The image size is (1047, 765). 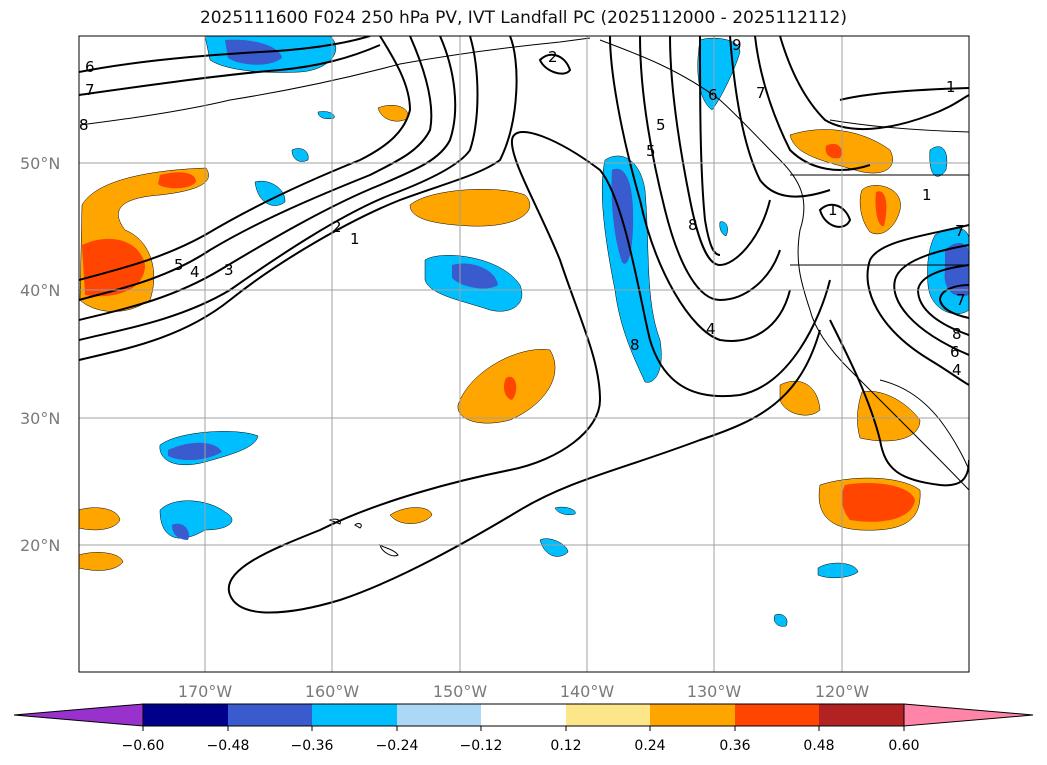 What do you see at coordinates (649, 746) in the screenshot?
I see `colorbar-tick-label: 0.24` at bounding box center [649, 746].